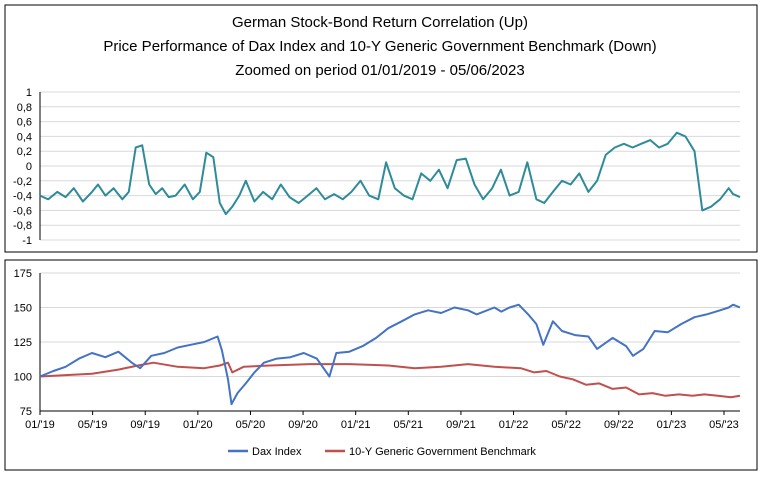  Describe the element at coordinates (442, 452) in the screenshot. I see `legend-label-10y-benchmark: 10-Y Generic Government Benchmark` at that location.